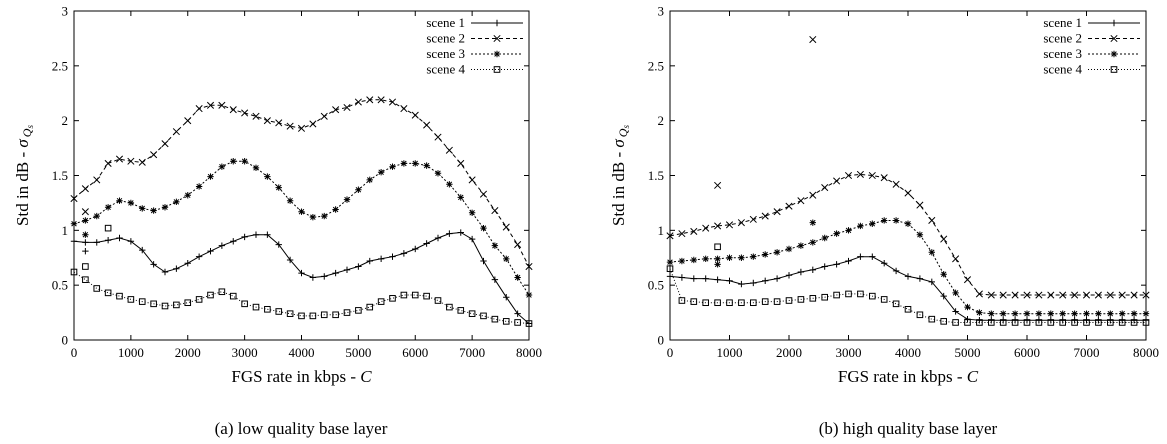  What do you see at coordinates (789, 352) in the screenshot?
I see `x-tick-label: 2000` at bounding box center [789, 352].